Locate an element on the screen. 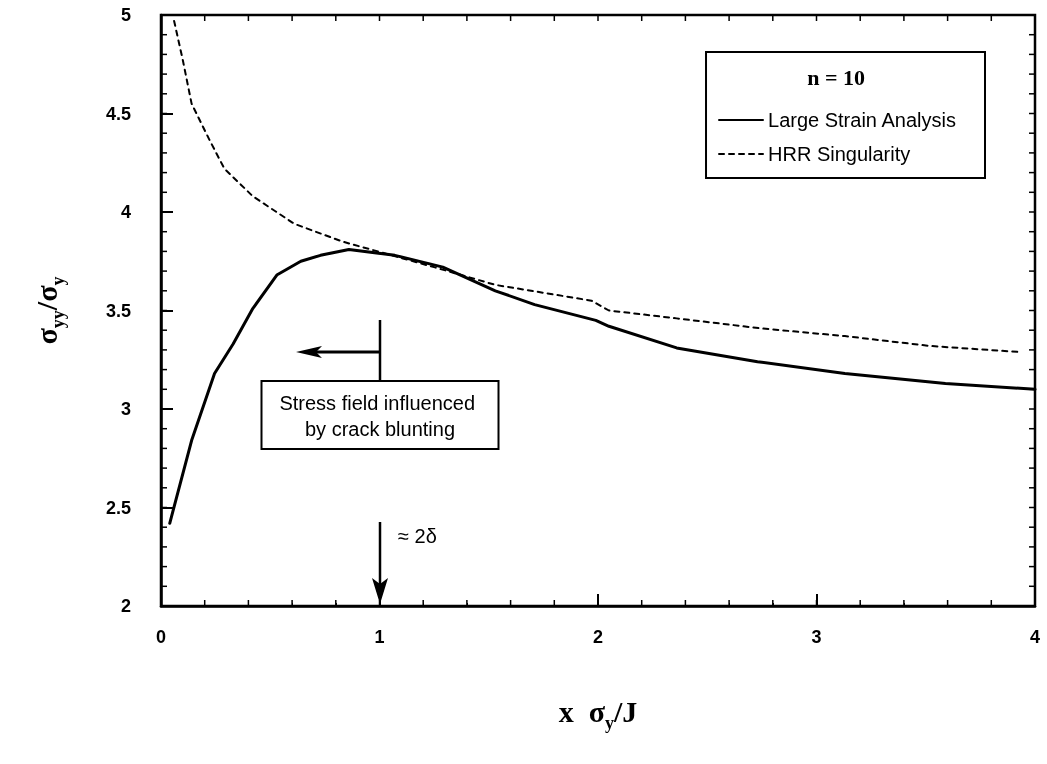 The image size is (1047, 764). x-tick-label: 4 is located at coordinates (1035, 637).